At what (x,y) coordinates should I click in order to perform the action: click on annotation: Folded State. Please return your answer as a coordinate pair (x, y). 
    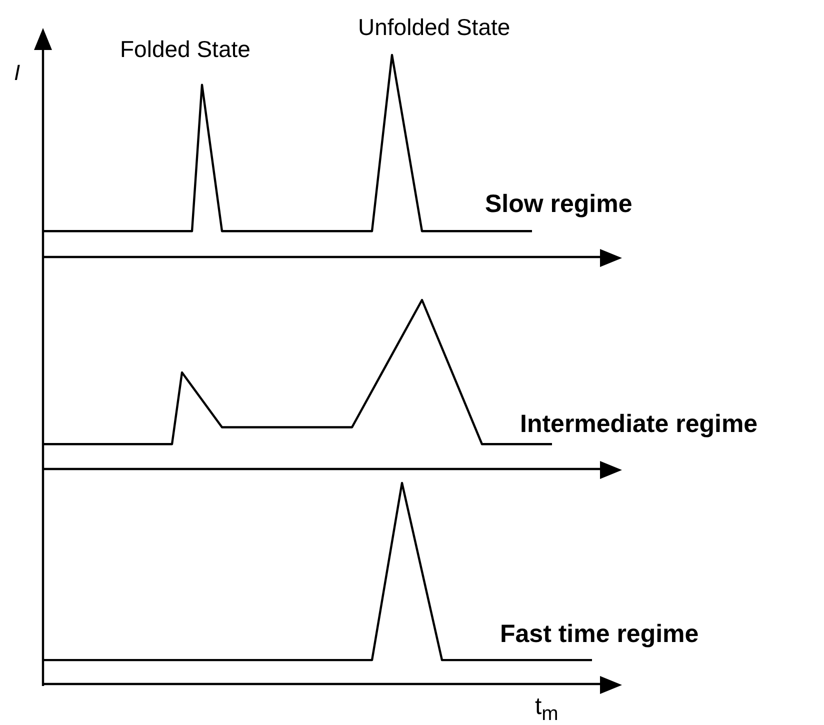
    Looking at the image, I should click on (185, 49).